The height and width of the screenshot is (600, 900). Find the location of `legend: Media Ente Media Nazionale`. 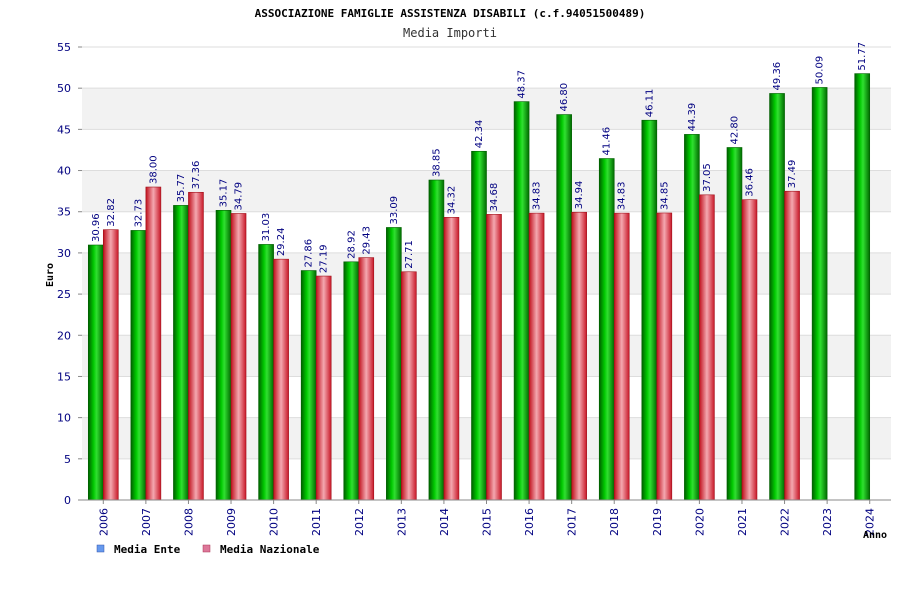

legend: Media Ente Media Nazionale is located at coordinates (208, 549).